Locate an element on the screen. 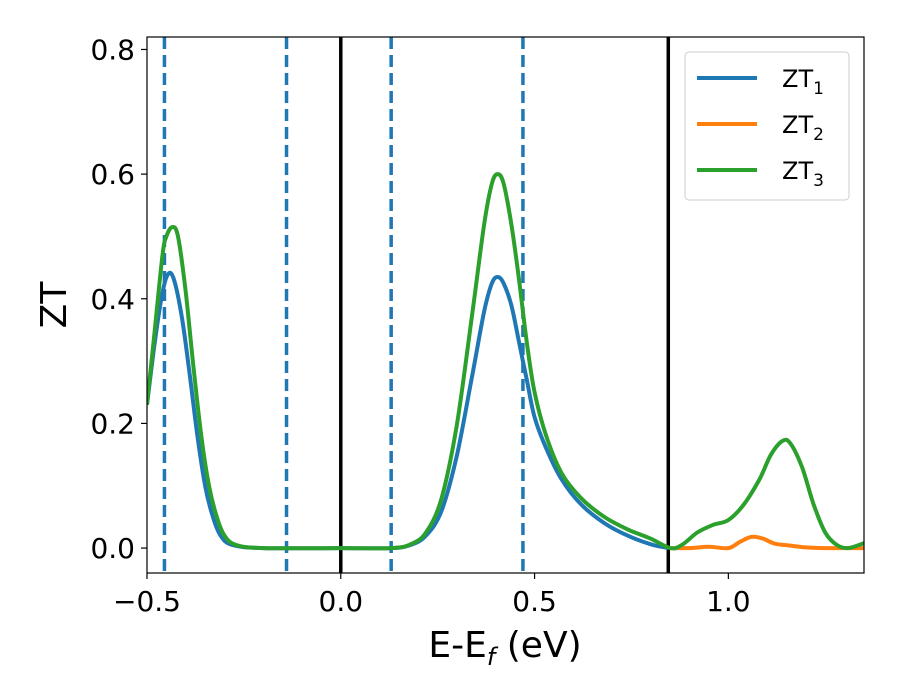  series-line-zt2 is located at coordinates (767, 542).